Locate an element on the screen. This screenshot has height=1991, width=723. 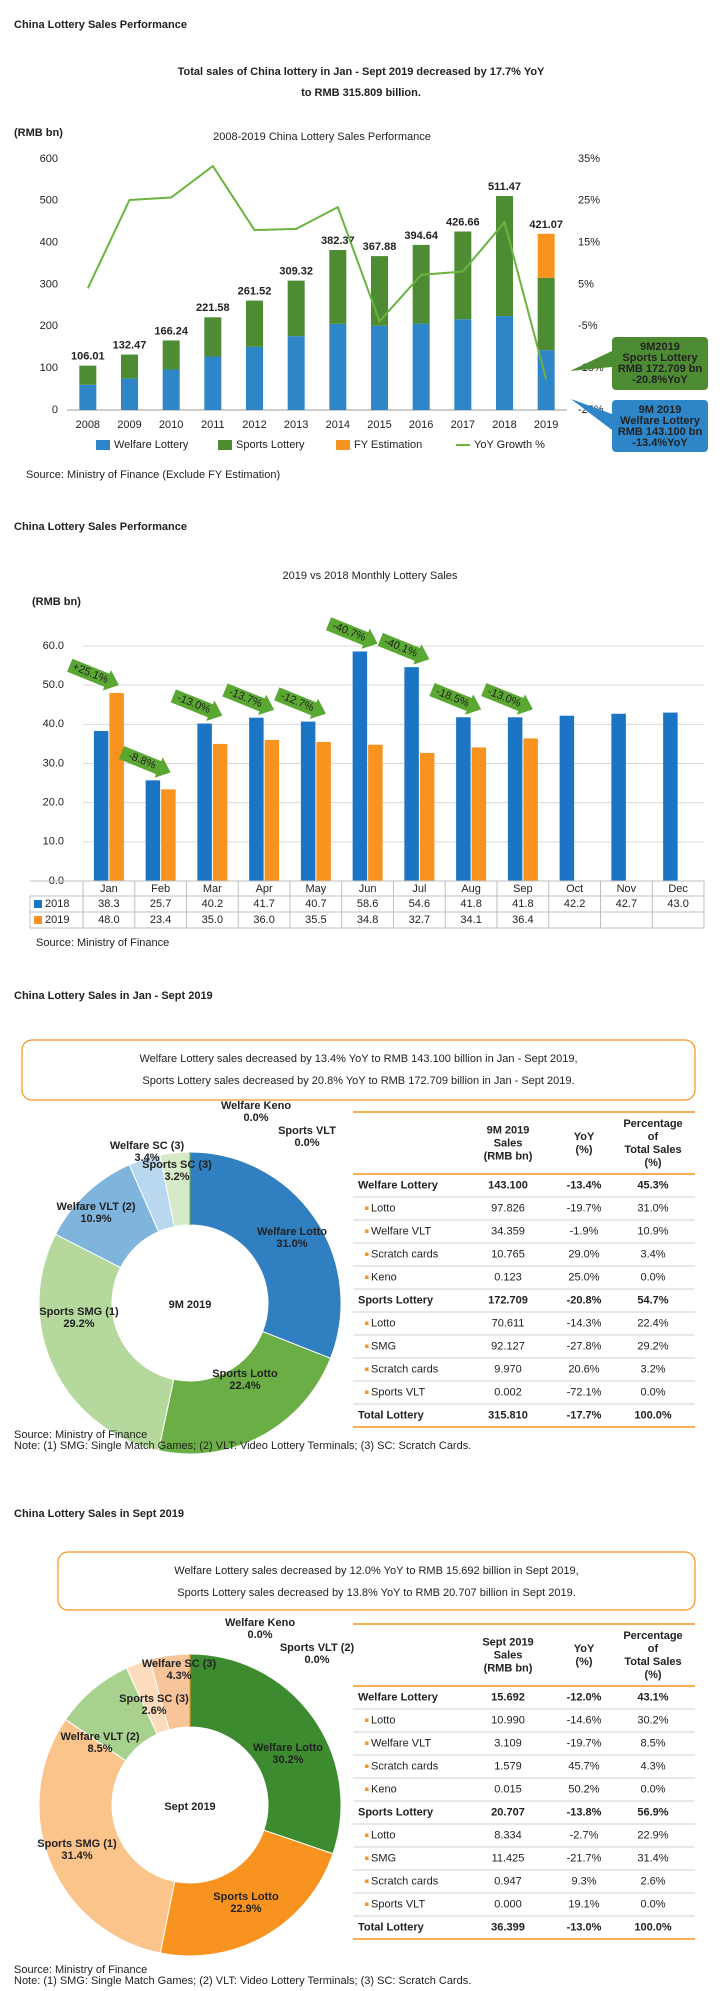
callout-text: -13.4%YoY is located at coordinates (660, 443).